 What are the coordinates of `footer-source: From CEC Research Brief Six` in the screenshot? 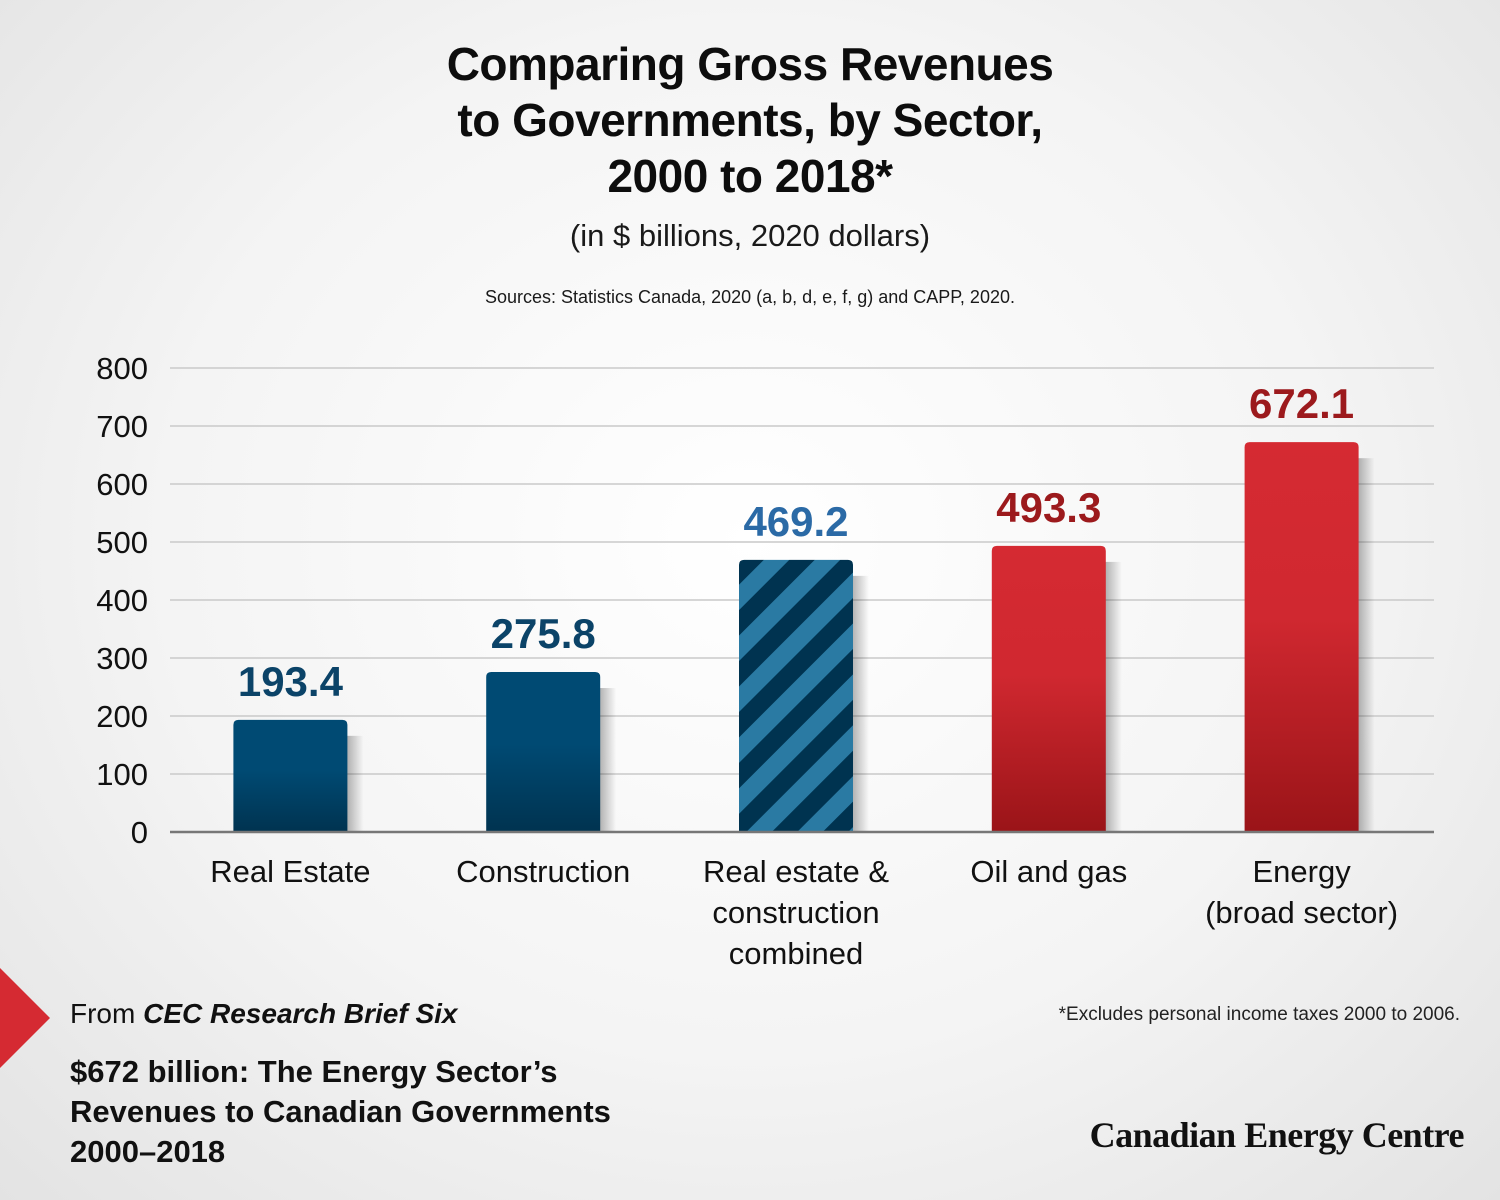 It's located at (263, 1014).